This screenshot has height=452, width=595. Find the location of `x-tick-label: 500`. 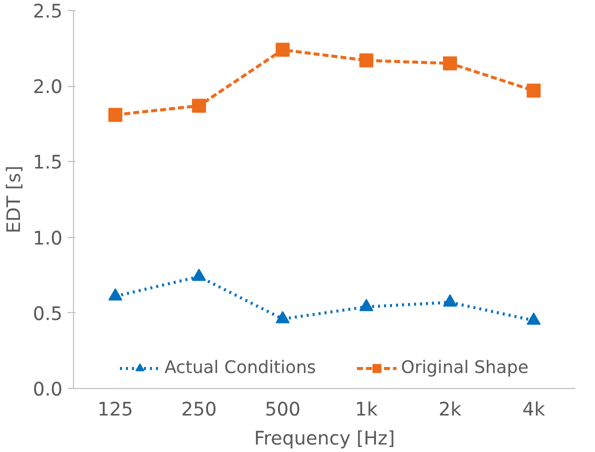

x-tick-label: 500 is located at coordinates (282, 410).